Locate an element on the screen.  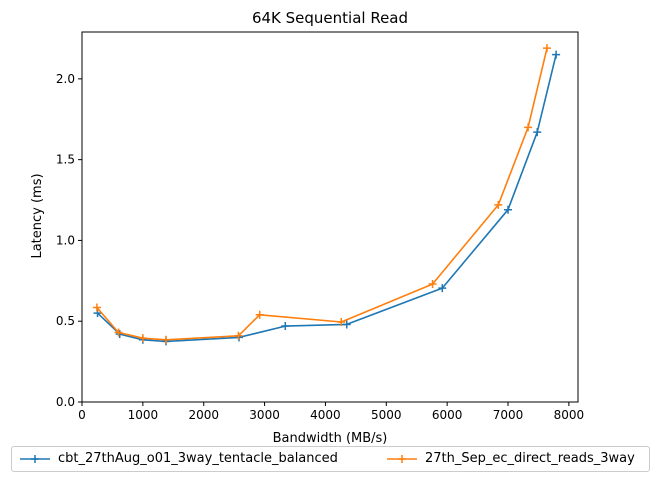
y-tick-label: 0.0 is located at coordinates (65, 402).